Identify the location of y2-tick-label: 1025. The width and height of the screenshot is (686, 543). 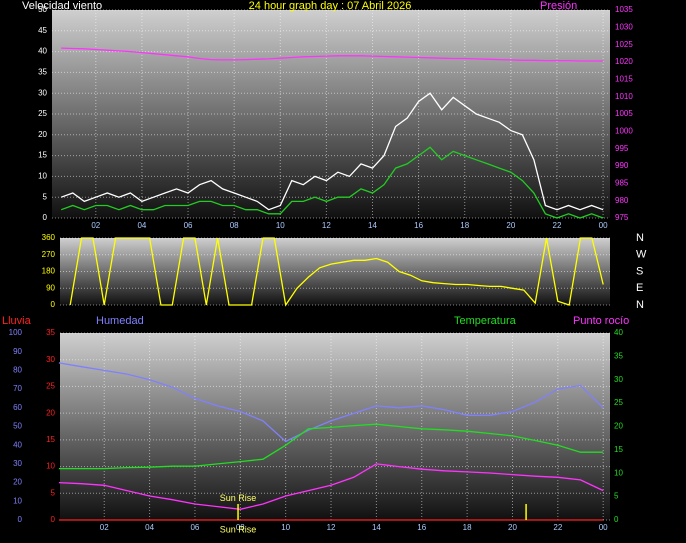
(624, 44).